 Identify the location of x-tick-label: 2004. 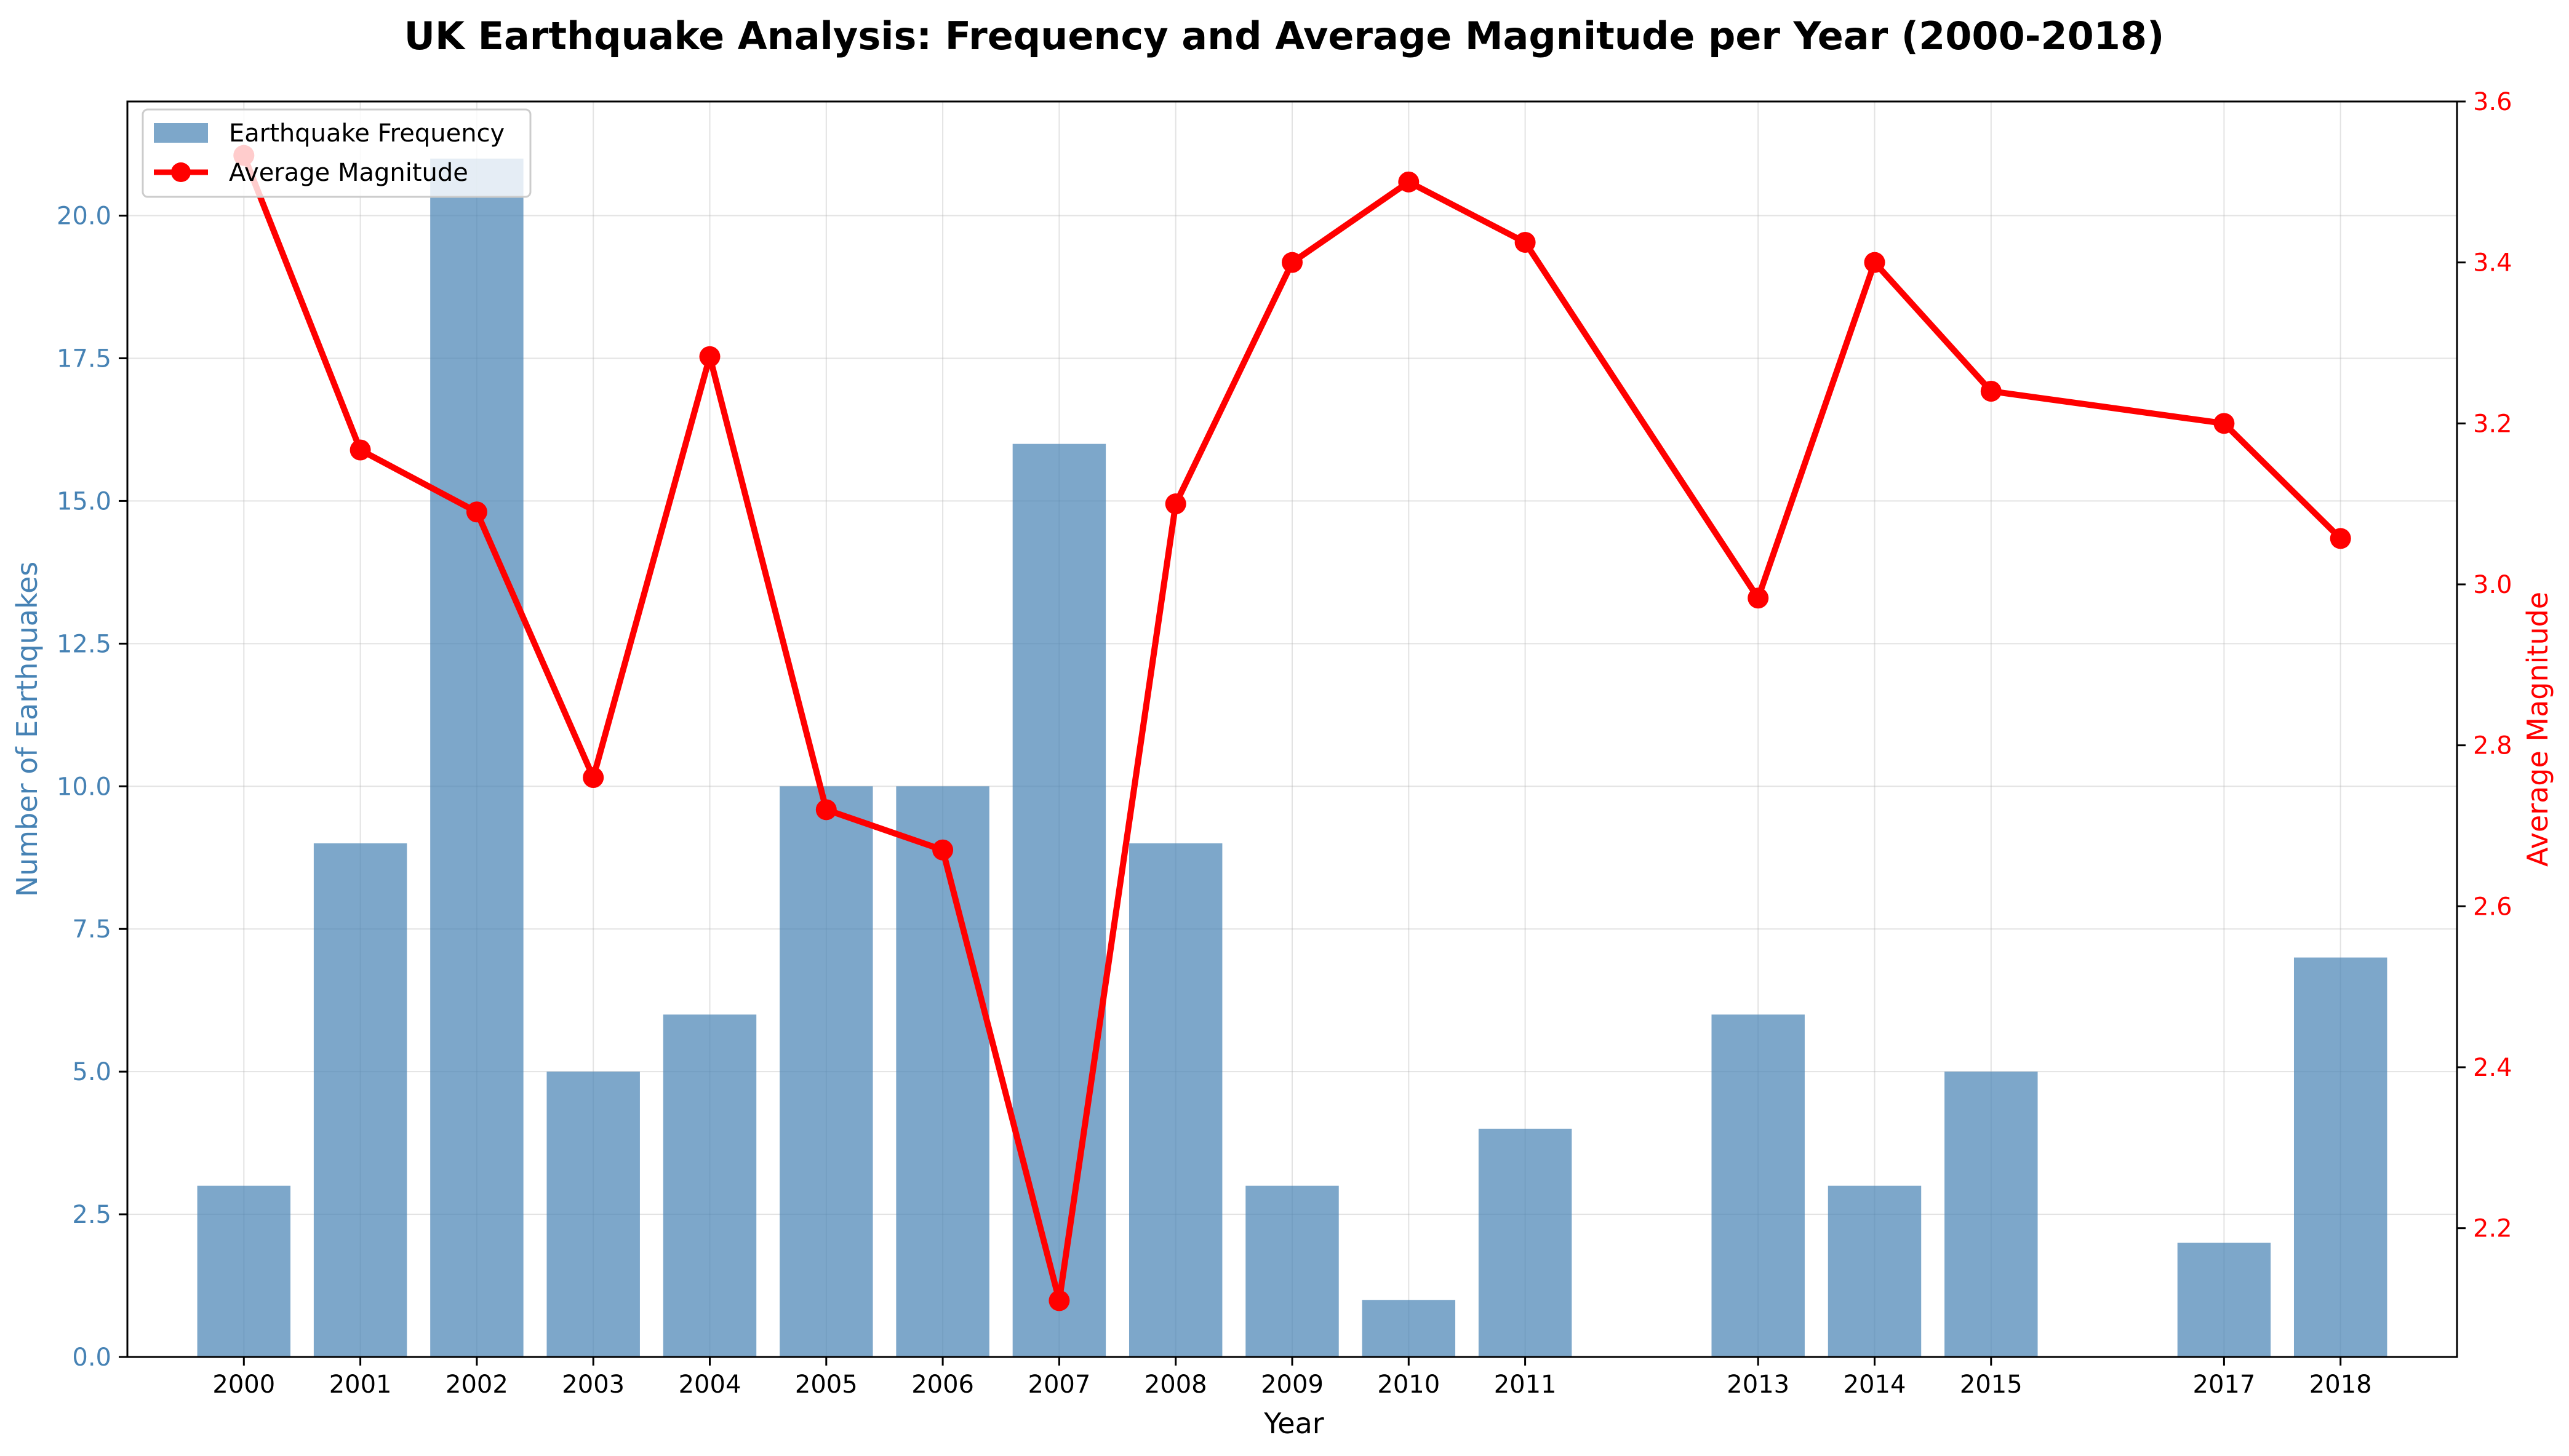
(710, 1384).